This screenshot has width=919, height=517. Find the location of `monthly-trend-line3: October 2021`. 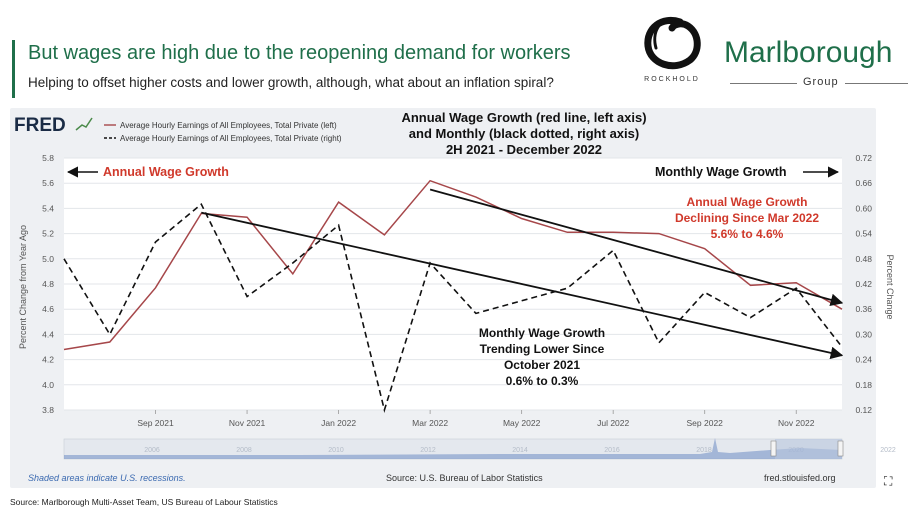

monthly-trend-line3: October 2021 is located at coordinates (542, 365).